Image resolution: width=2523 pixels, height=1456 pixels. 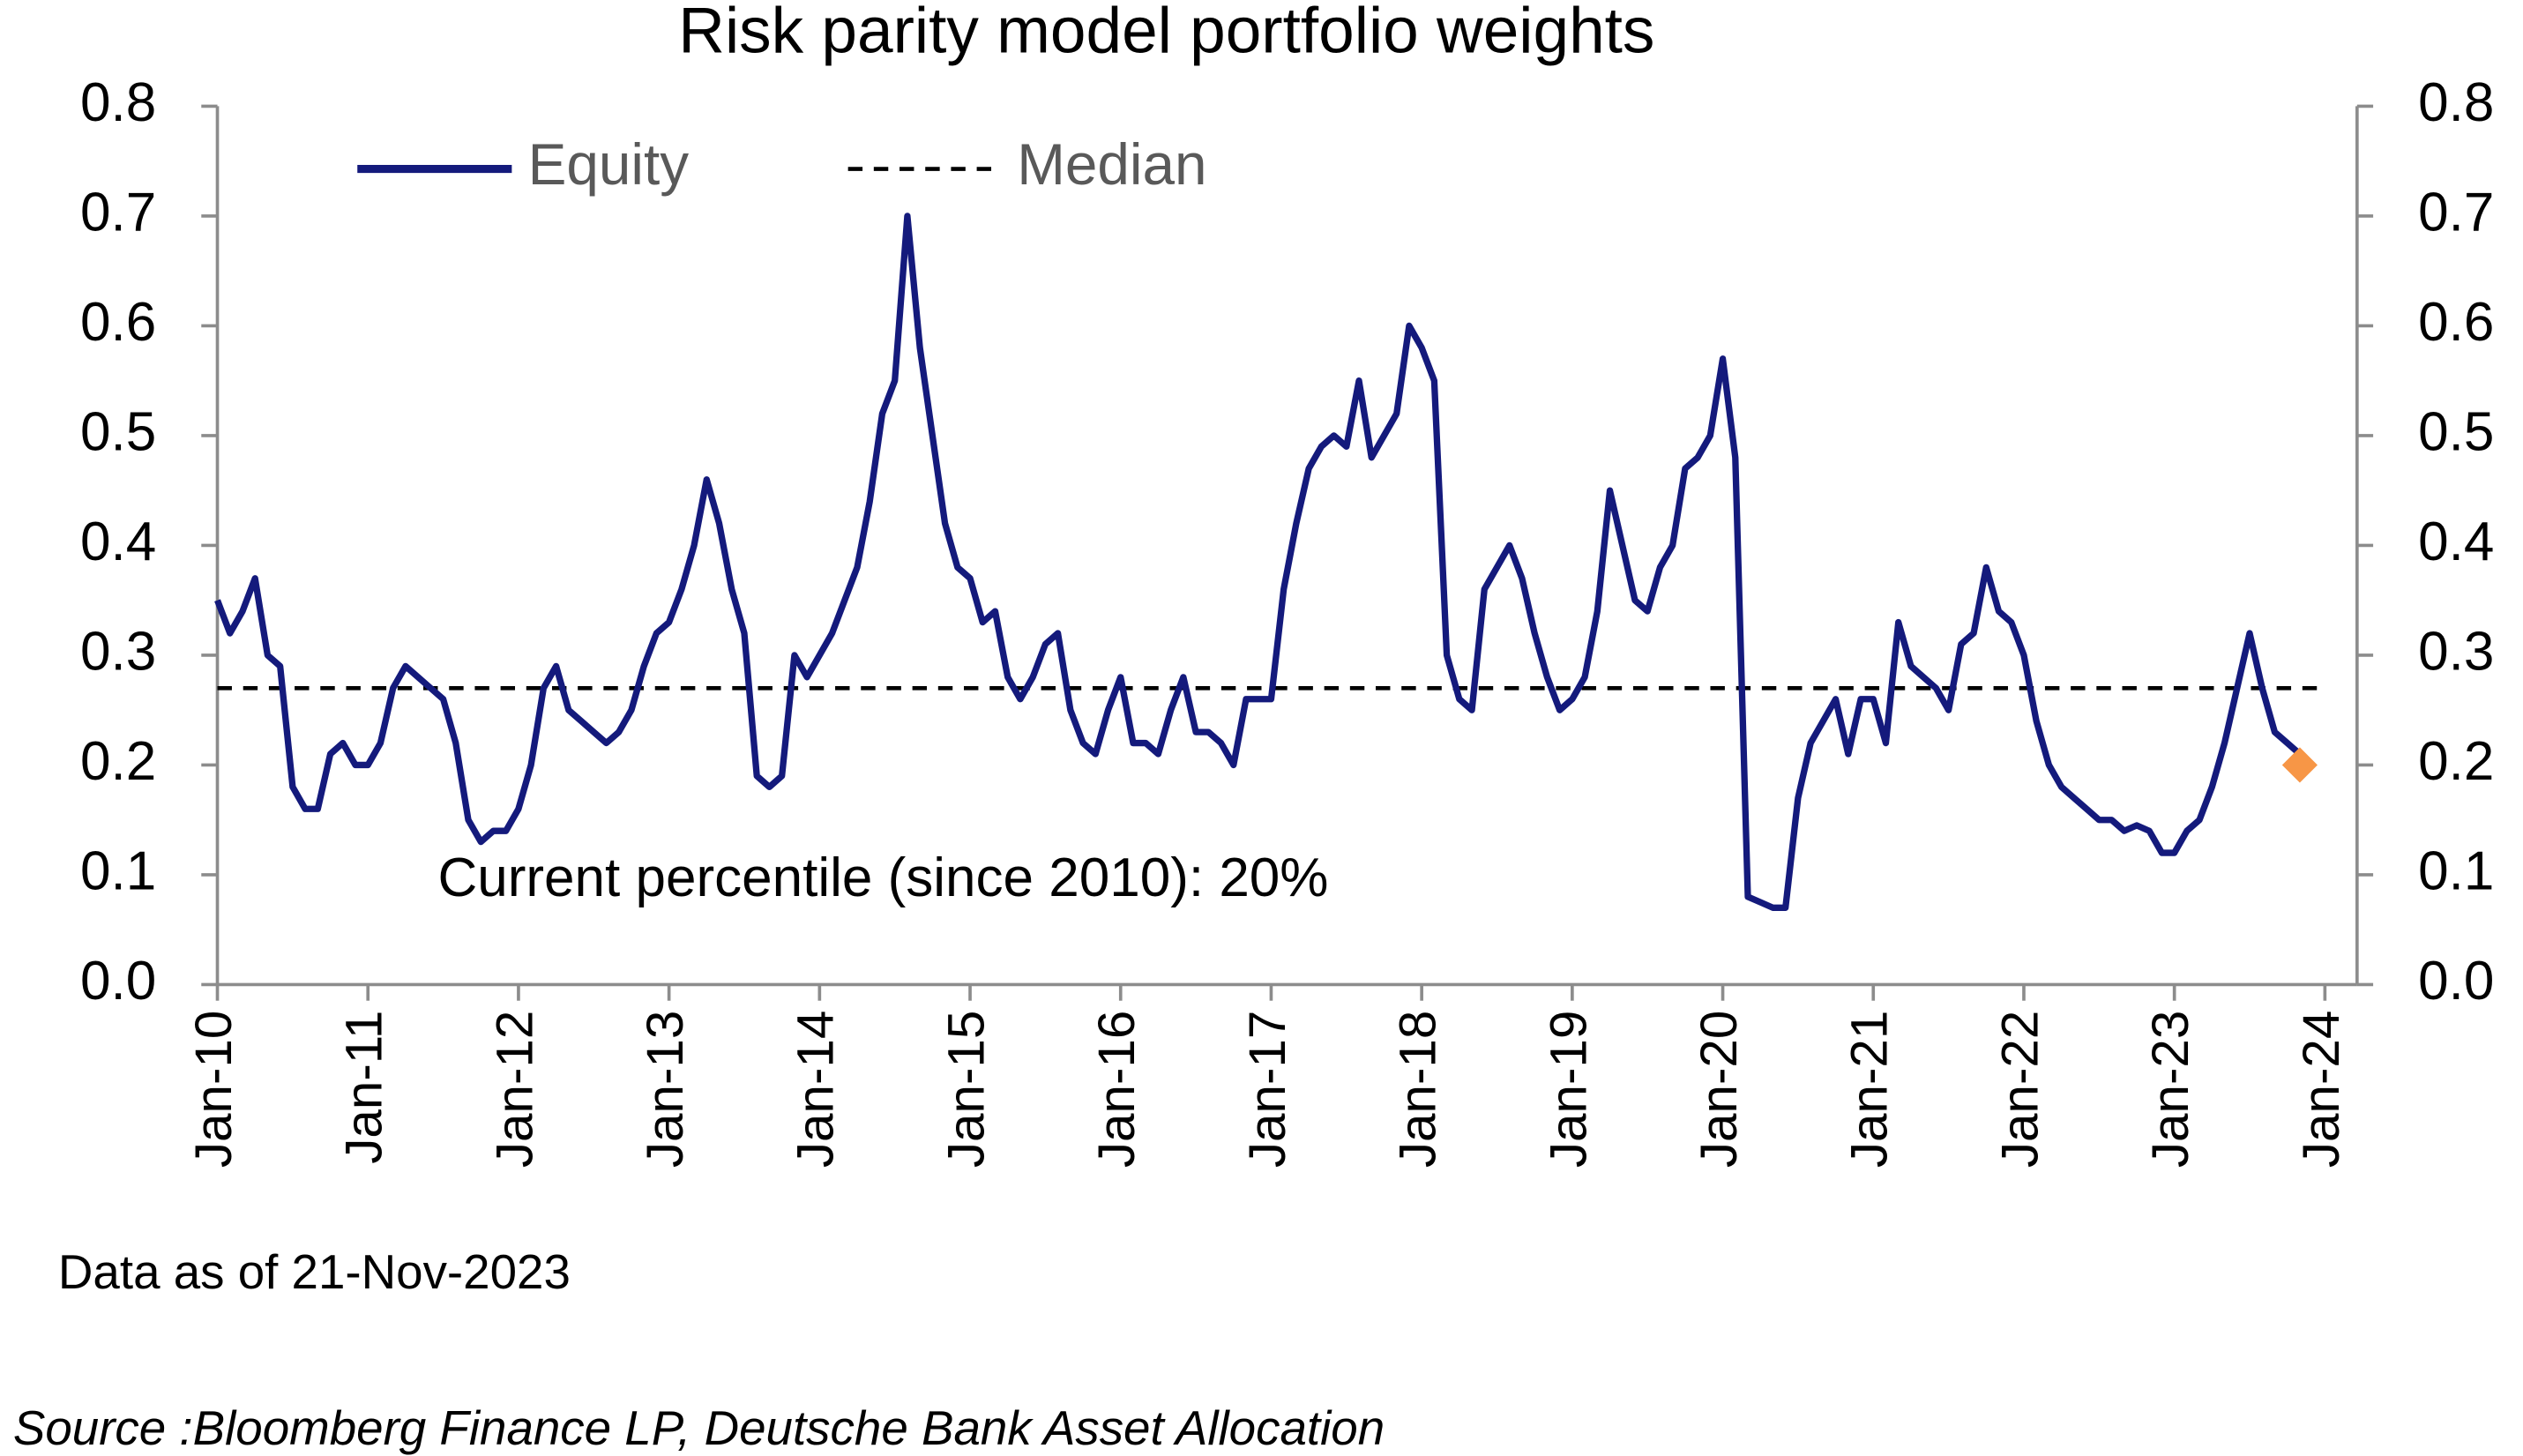 I want to click on x-tick-label: Jan-10, so click(x=214, y=1089).